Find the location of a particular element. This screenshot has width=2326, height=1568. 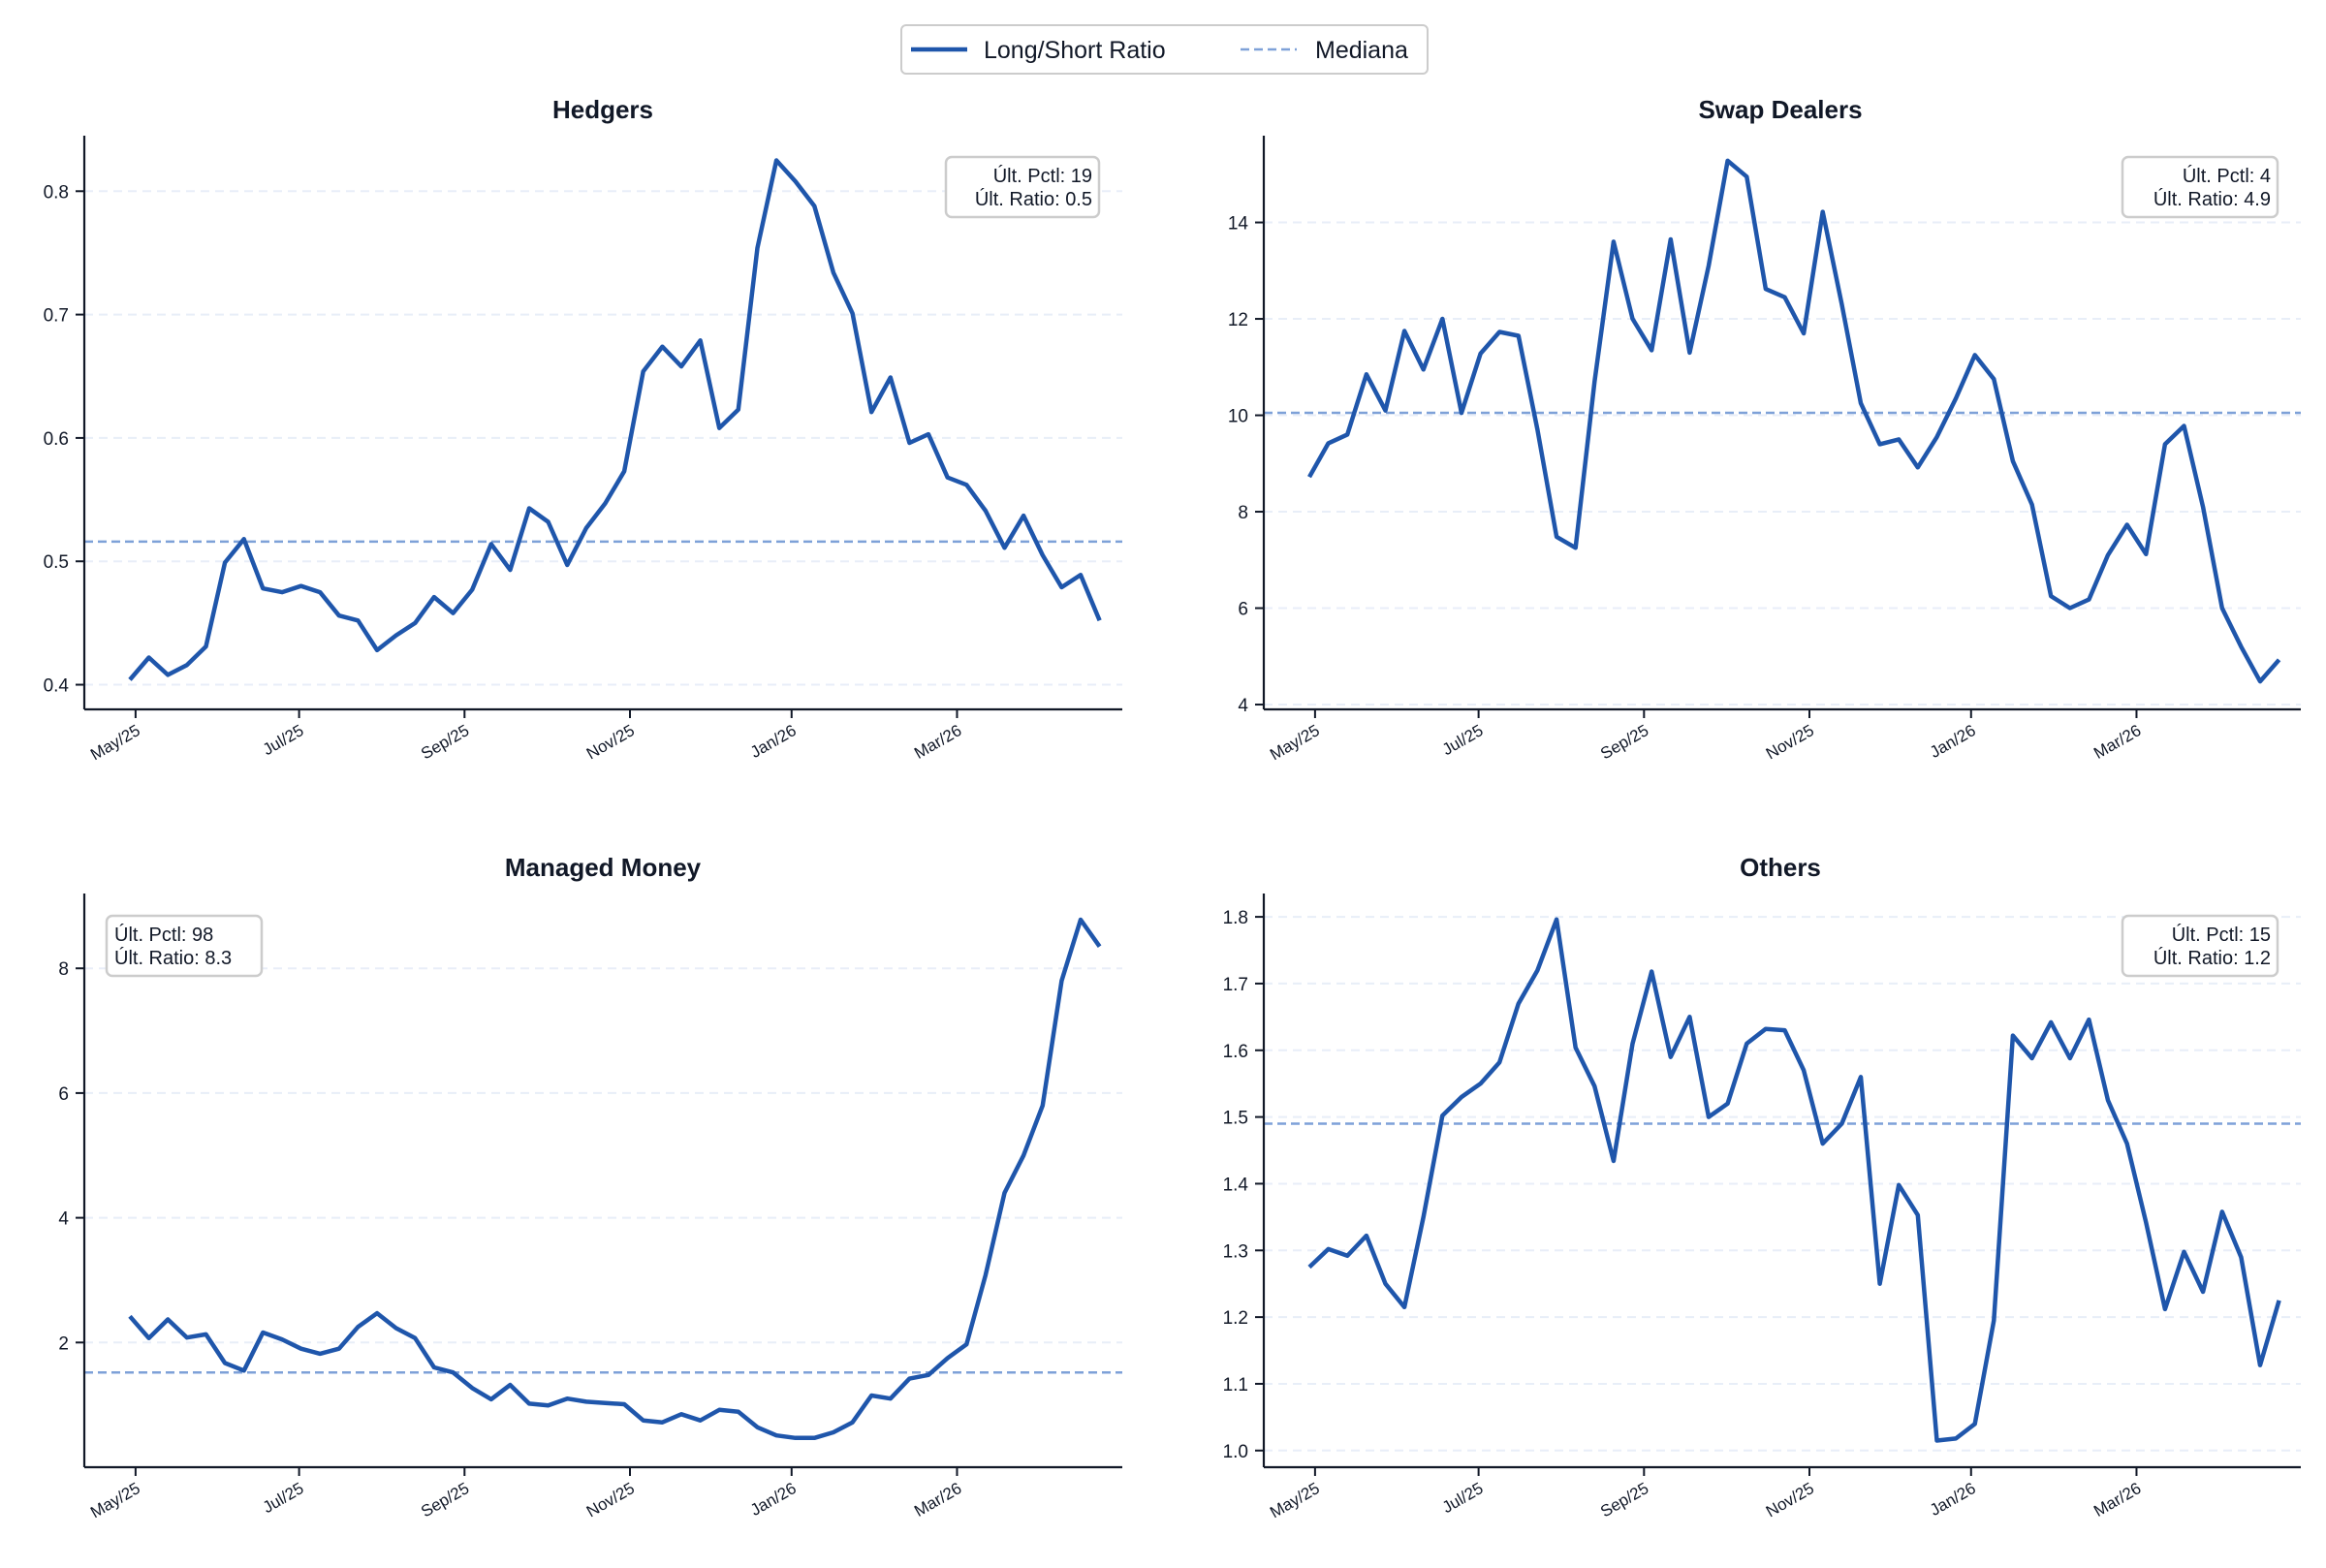

x-tick-label-managed-money: Sep/25 is located at coordinates (445, 1500).